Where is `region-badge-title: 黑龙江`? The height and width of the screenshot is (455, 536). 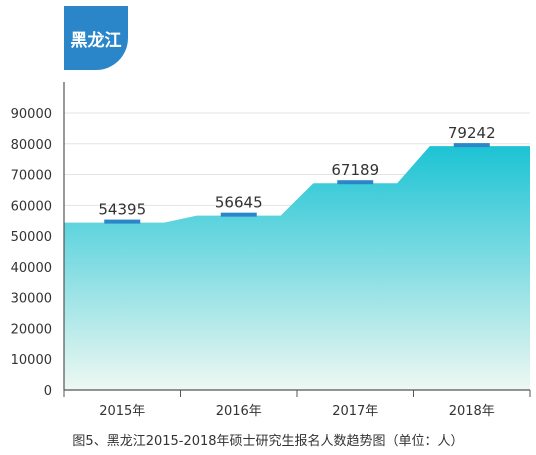
region-badge-title: 黑龙江 is located at coordinates (96, 40).